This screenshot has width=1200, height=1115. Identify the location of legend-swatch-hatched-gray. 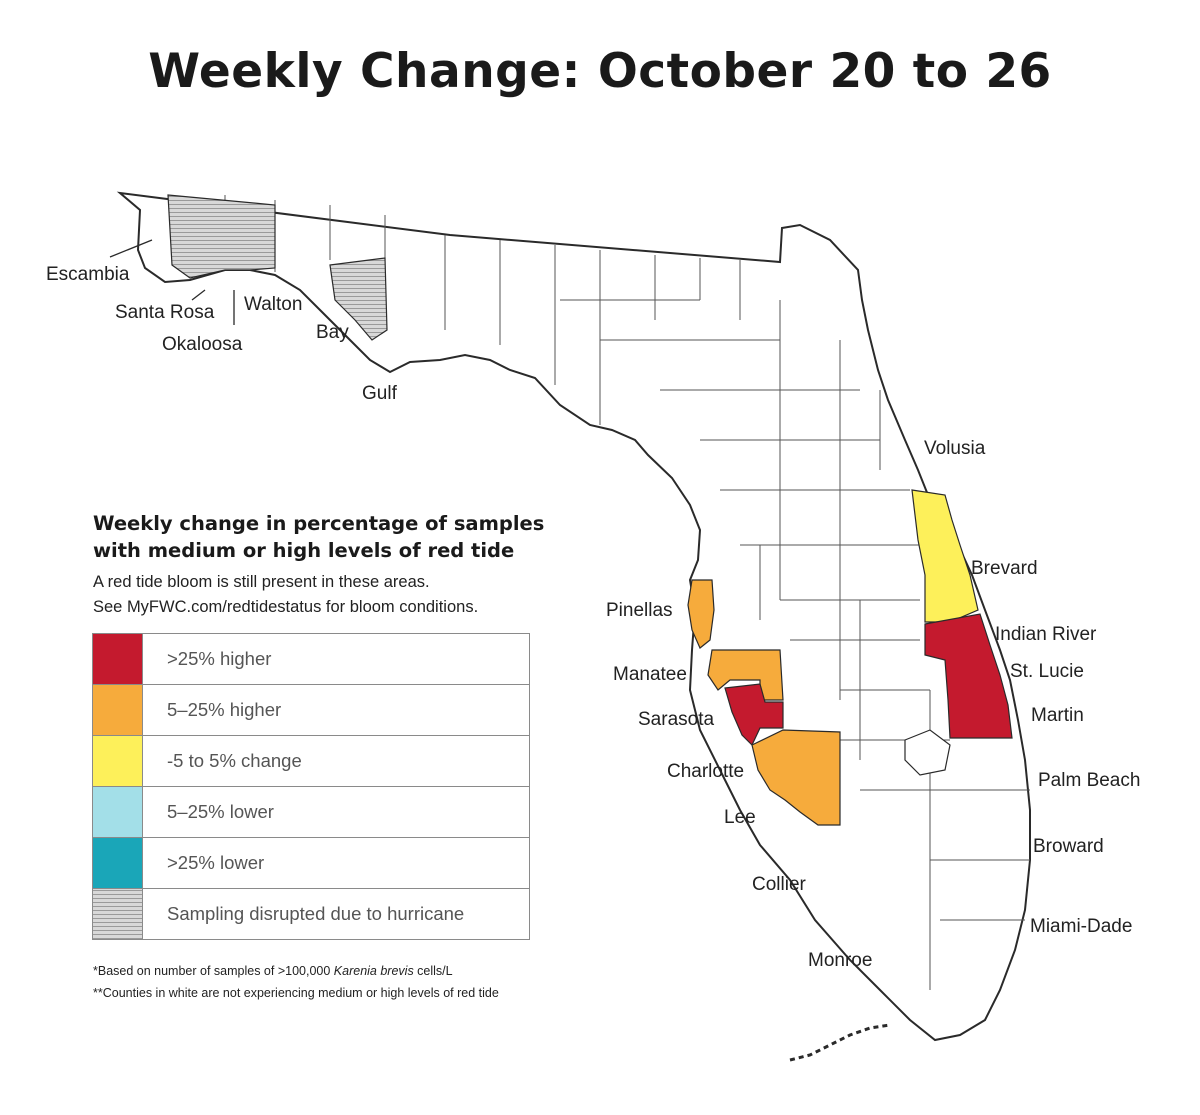
(118, 914).